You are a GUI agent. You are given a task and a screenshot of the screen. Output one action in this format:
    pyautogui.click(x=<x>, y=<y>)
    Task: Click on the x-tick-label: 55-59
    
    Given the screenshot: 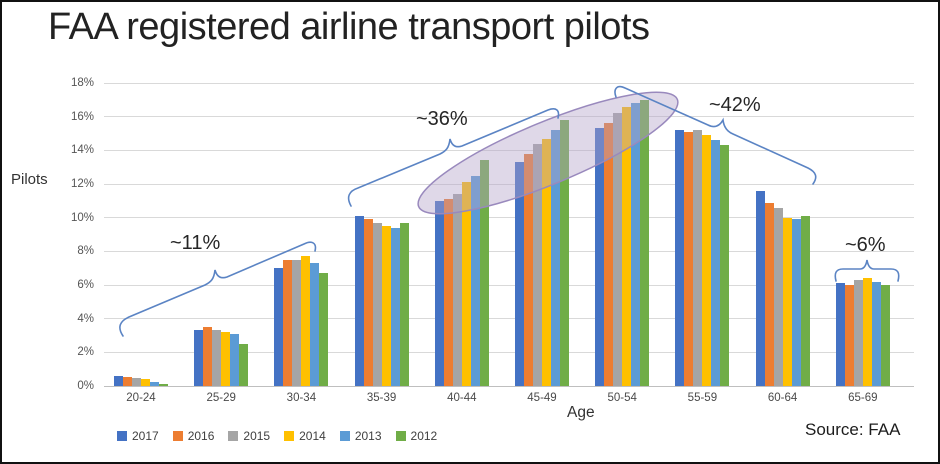 What is the action you would take?
    pyautogui.click(x=702, y=398)
    